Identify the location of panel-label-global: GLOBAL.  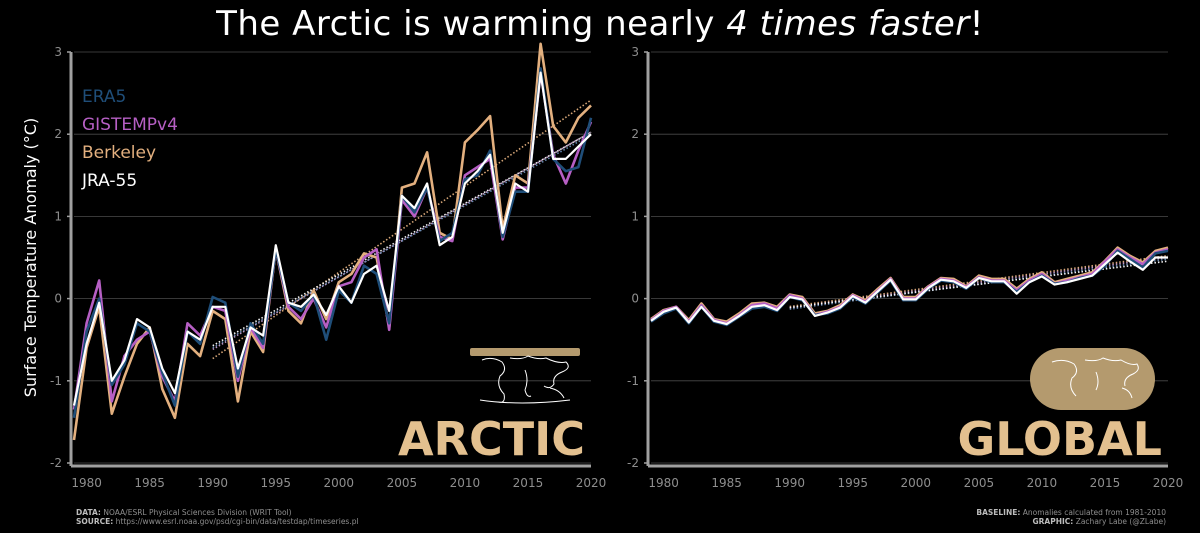
(1059, 439).